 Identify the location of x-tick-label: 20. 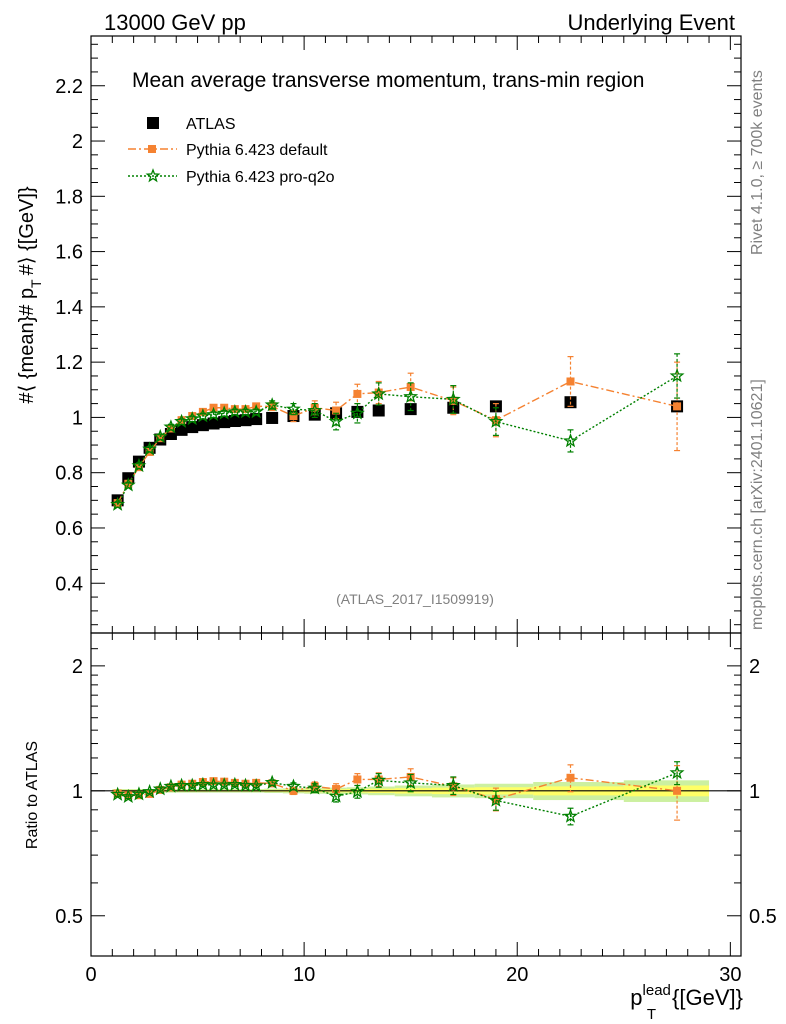
(517, 975).